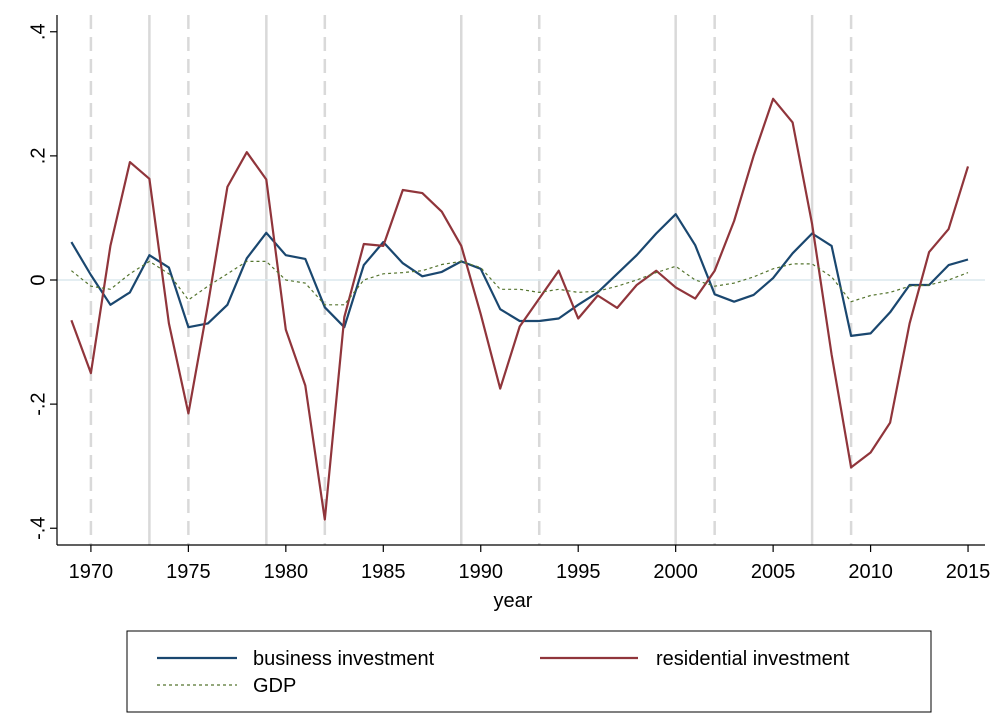  I want to click on y-tick-label: 0, so click(38, 279).